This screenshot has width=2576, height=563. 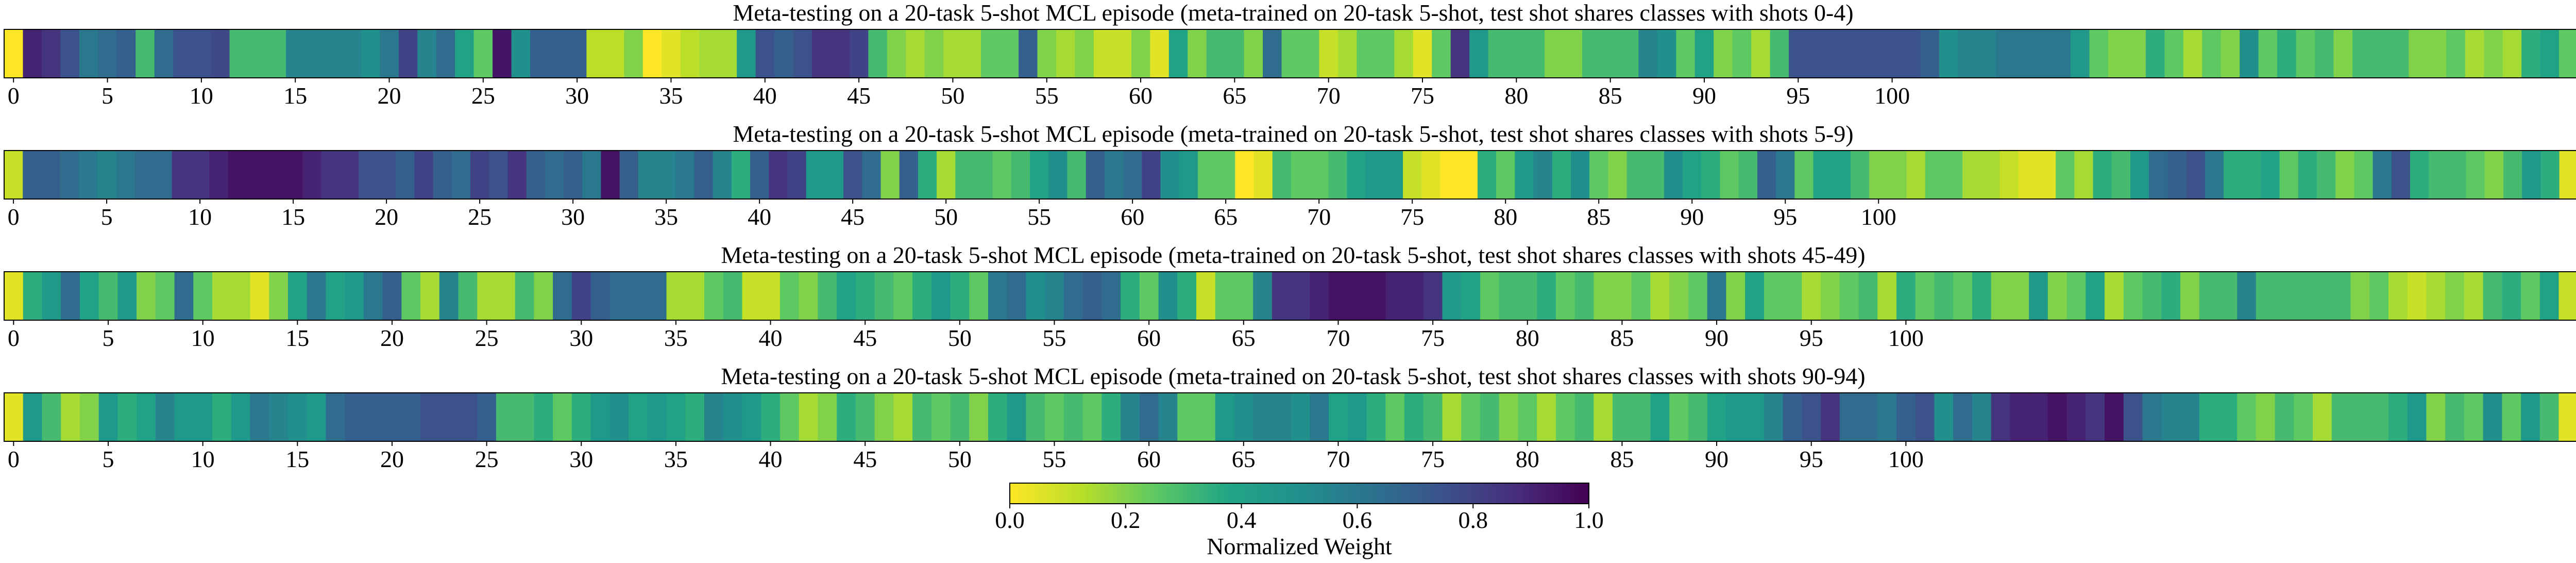 I want to click on x-tick-label: 0, so click(x=14, y=459).